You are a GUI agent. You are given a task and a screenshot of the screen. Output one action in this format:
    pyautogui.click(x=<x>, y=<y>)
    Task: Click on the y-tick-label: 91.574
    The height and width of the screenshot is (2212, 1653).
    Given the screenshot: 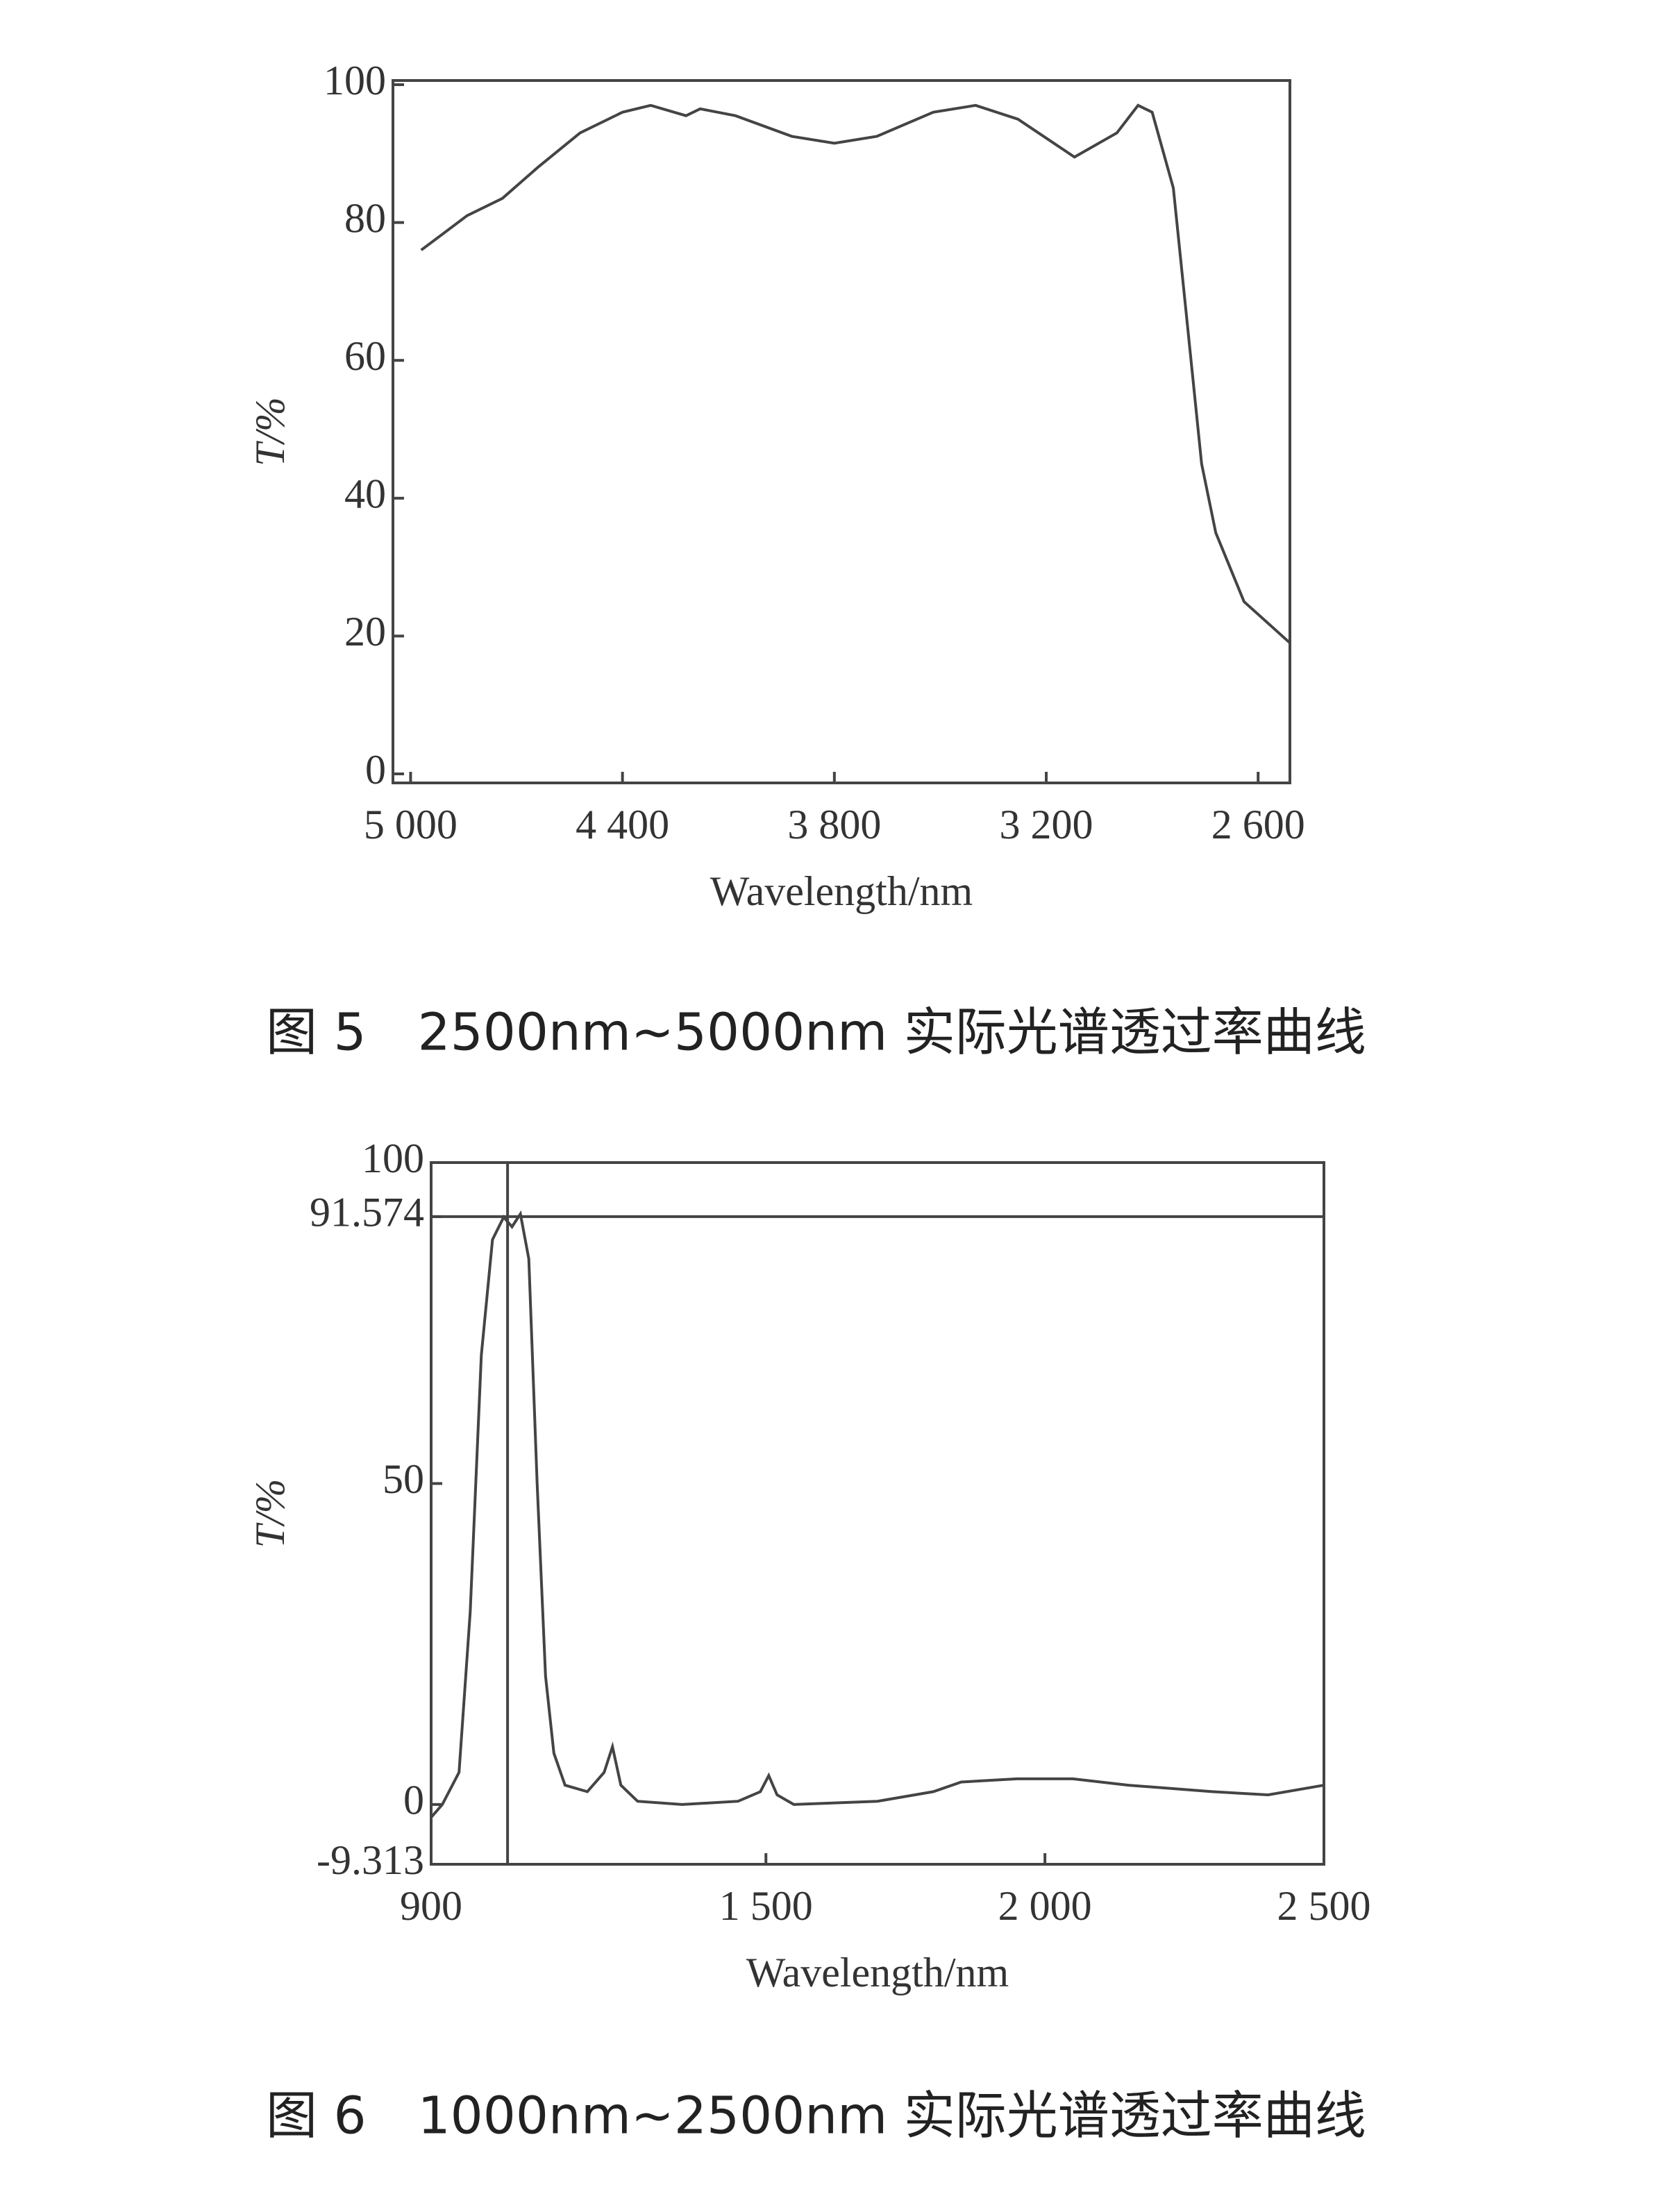 What is the action you would take?
    pyautogui.click(x=367, y=1213)
    